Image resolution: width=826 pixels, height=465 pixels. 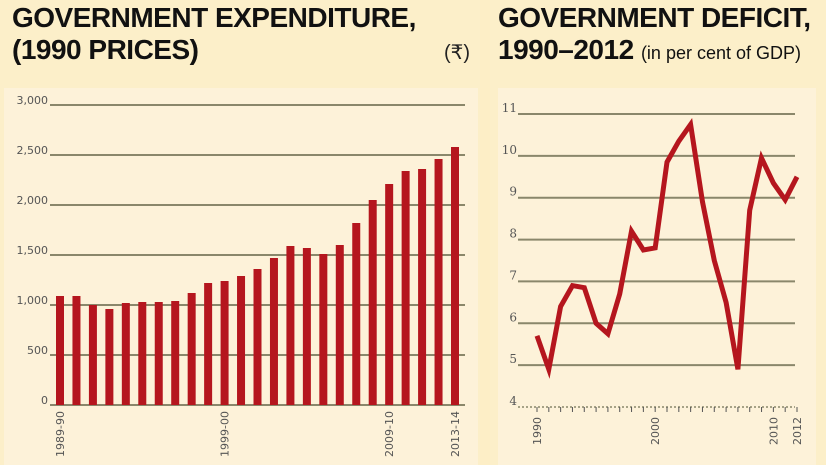 I want to click on deficit-subtitle: (in per cent of GDP), so click(x=720, y=53).